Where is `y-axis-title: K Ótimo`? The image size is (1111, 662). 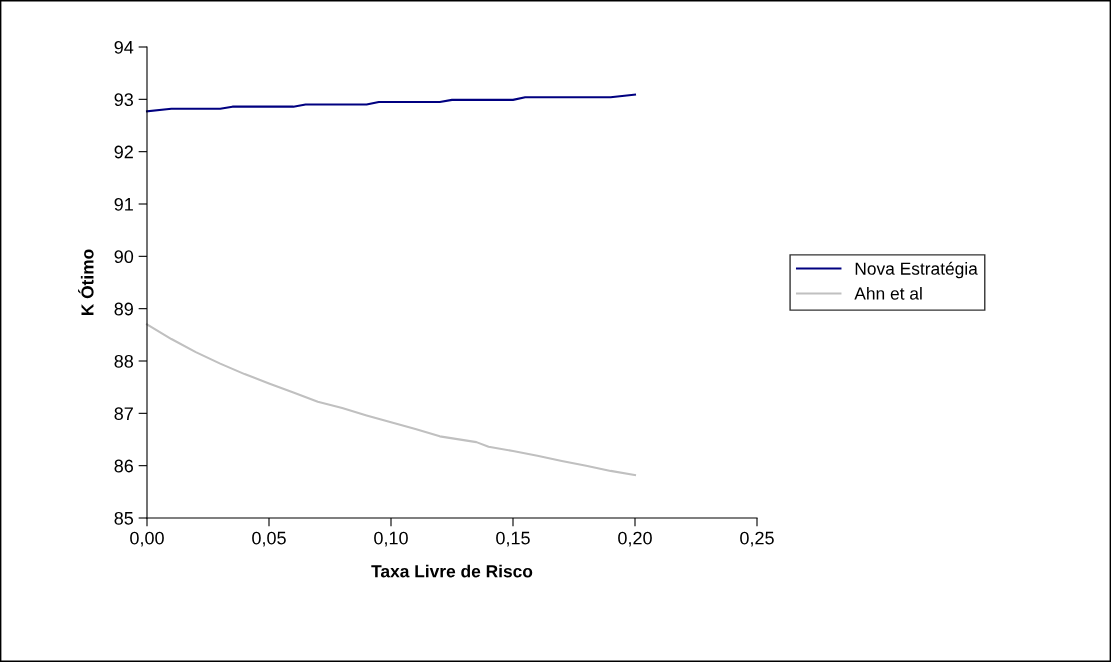 y-axis-title: K Ótimo is located at coordinates (86, 282).